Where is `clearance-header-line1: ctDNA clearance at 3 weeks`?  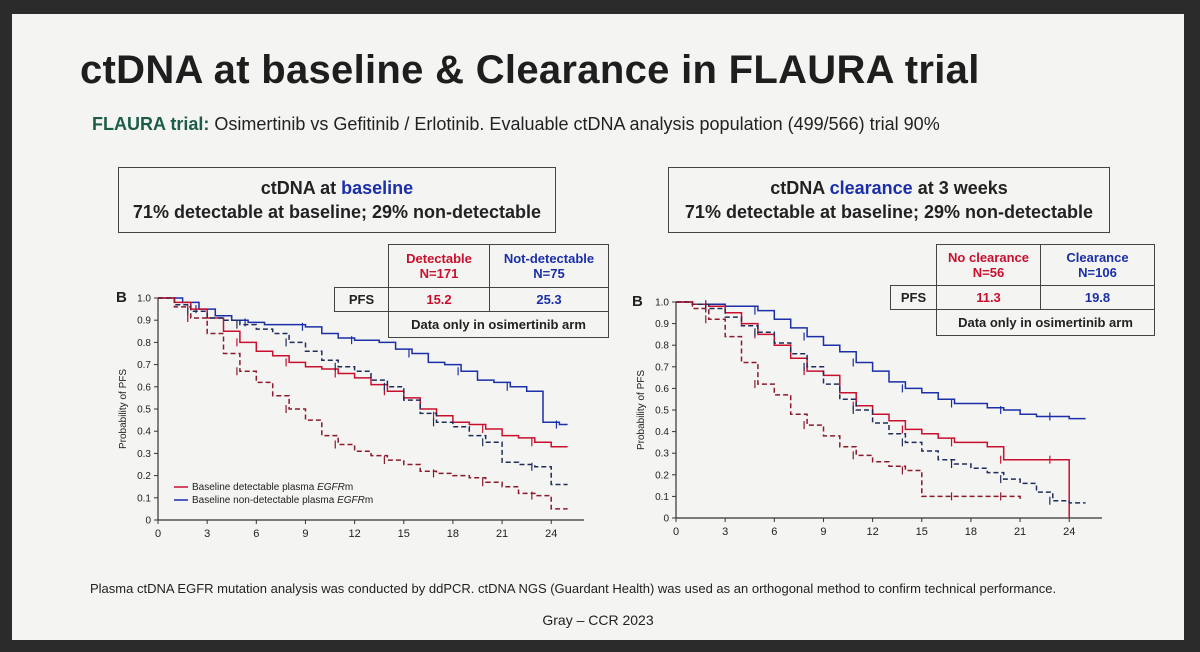 clearance-header-line1: ctDNA clearance at 3 weeks is located at coordinates (889, 188).